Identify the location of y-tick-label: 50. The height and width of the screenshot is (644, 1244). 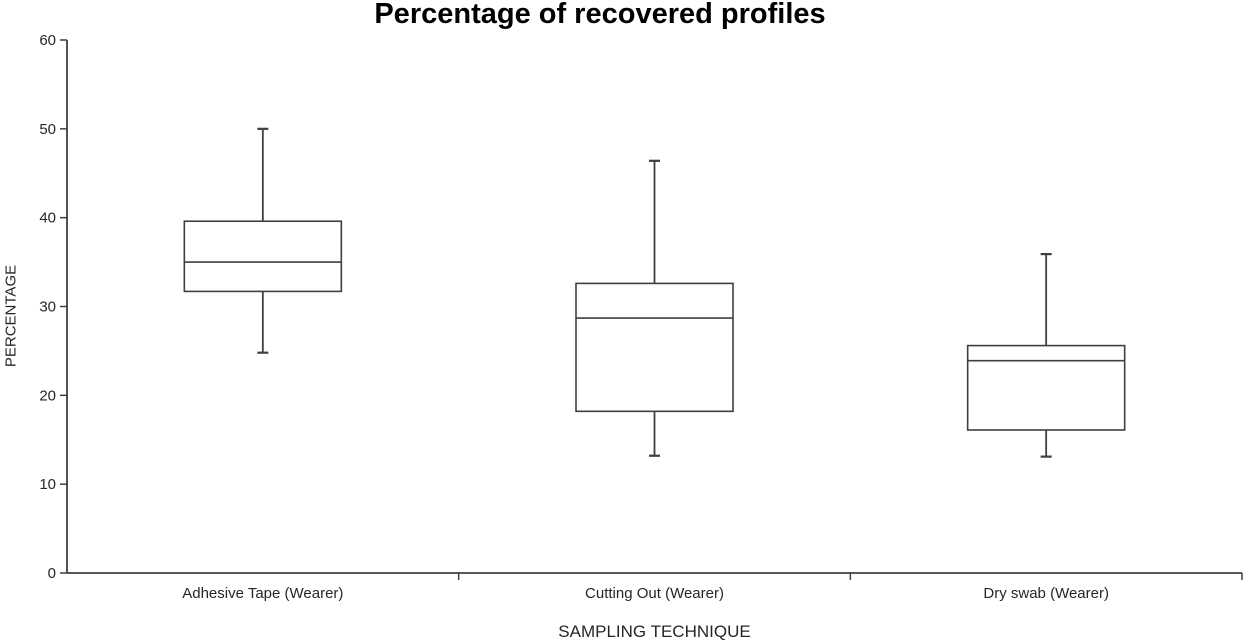
(47, 129).